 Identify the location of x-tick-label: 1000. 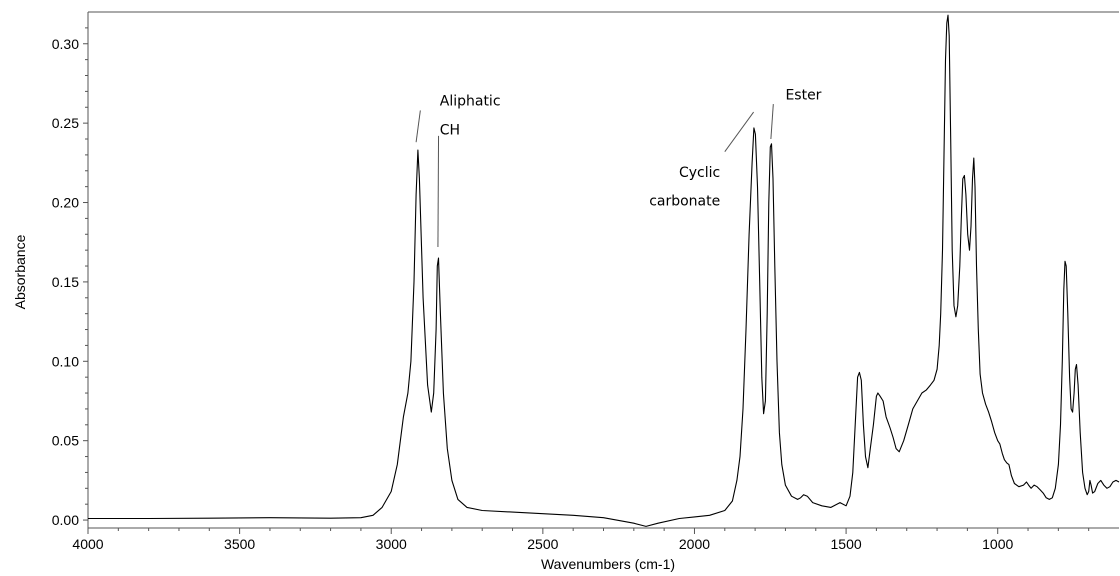
(997, 544).